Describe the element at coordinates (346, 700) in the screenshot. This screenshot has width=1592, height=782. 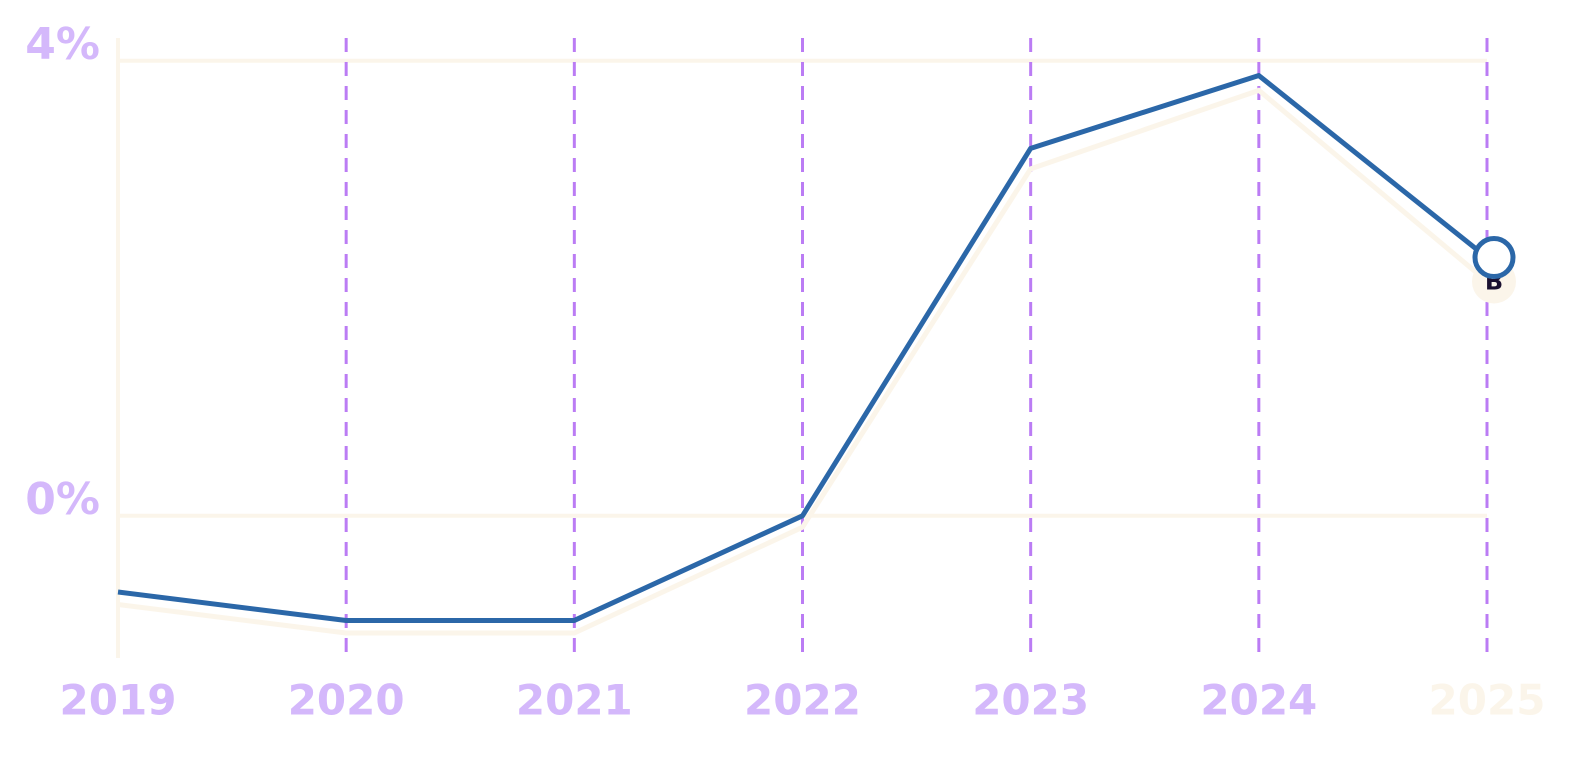
I see `x-tick-label: 2020` at that location.